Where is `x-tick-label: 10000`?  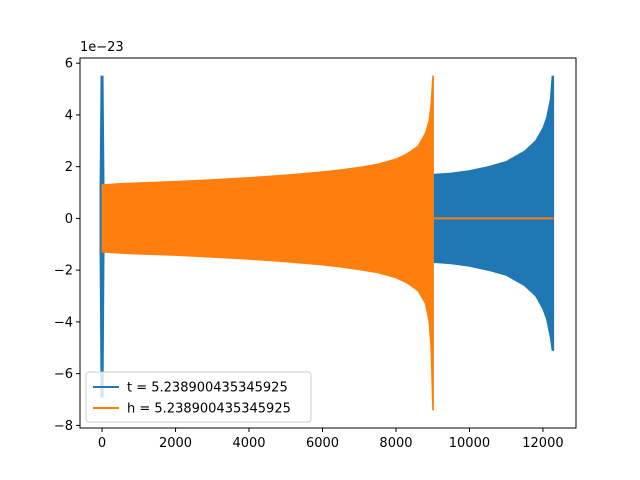 x-tick-label: 10000 is located at coordinates (469, 443).